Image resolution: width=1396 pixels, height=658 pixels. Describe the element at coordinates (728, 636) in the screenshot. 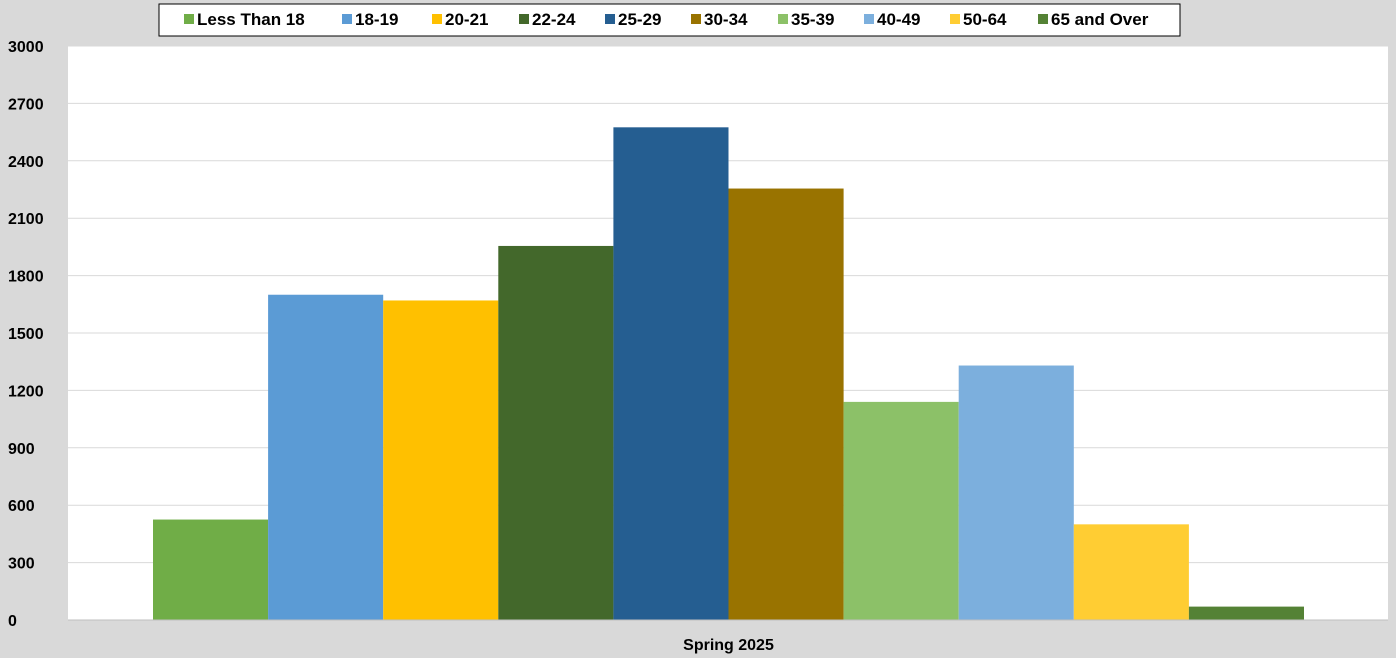

I see `x-axis: Spring 2025` at that location.